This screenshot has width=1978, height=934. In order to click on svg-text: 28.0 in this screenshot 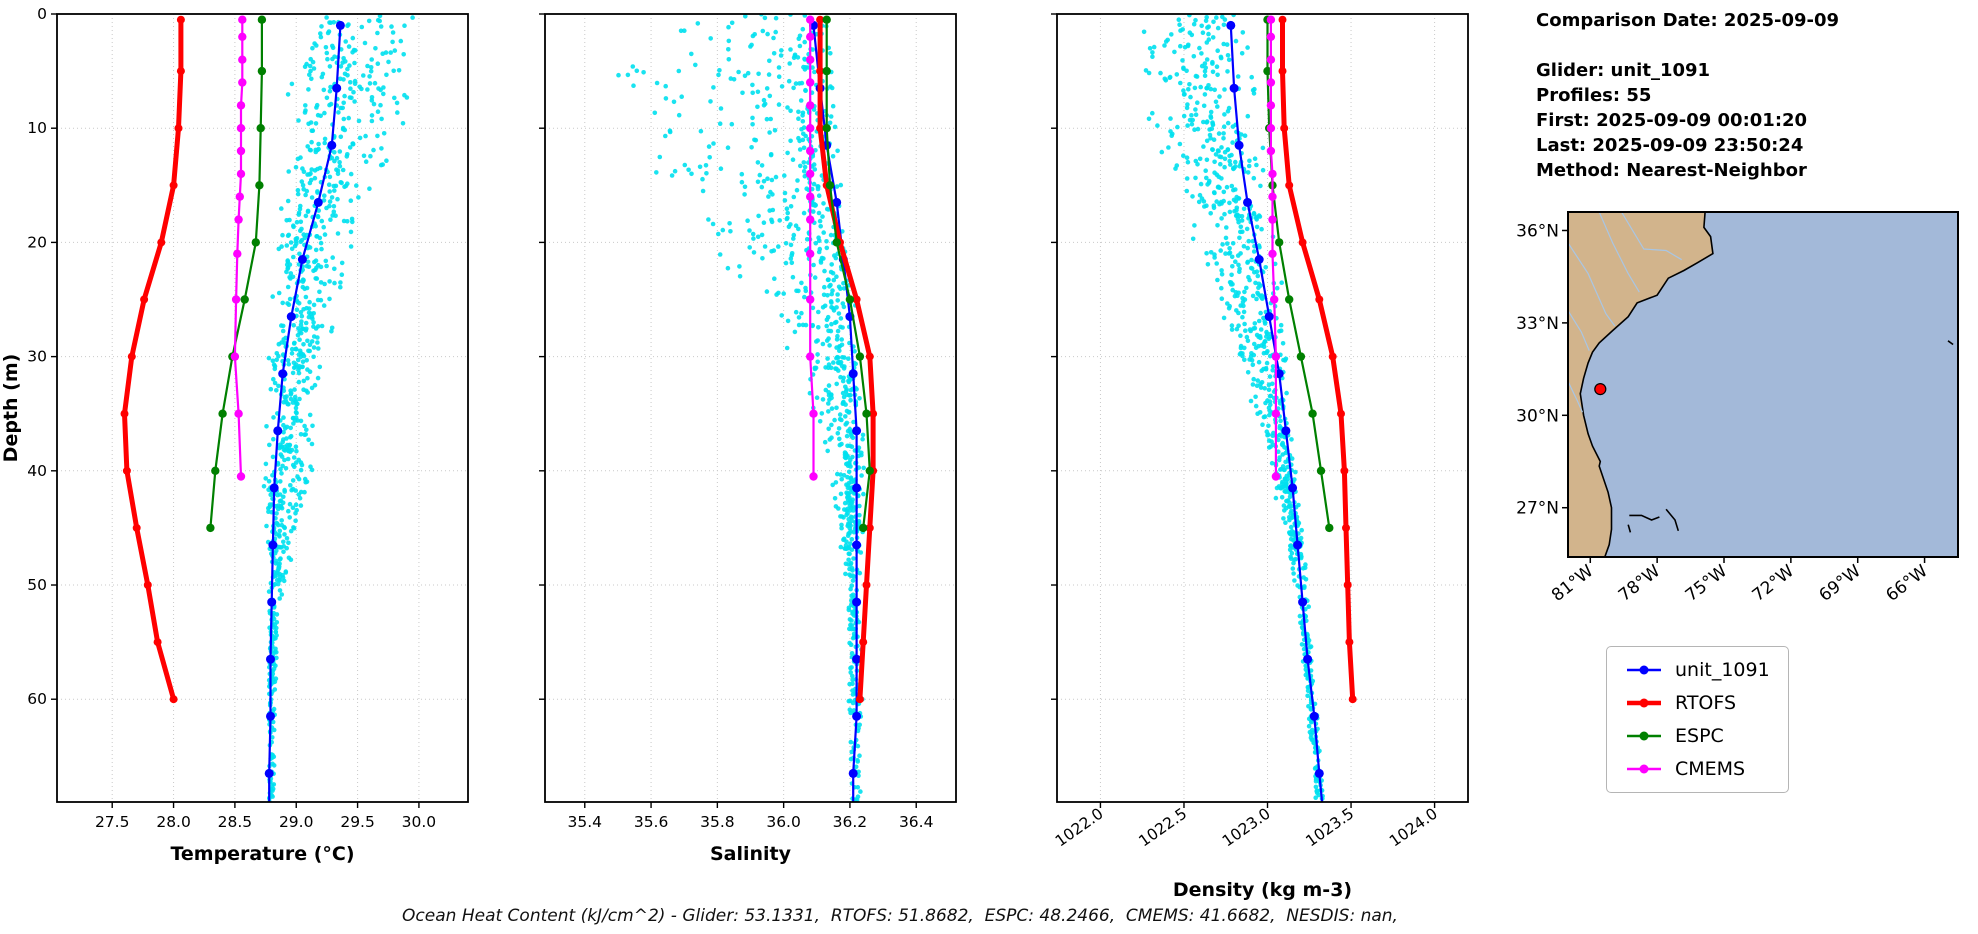, I will do `click(173, 822)`.